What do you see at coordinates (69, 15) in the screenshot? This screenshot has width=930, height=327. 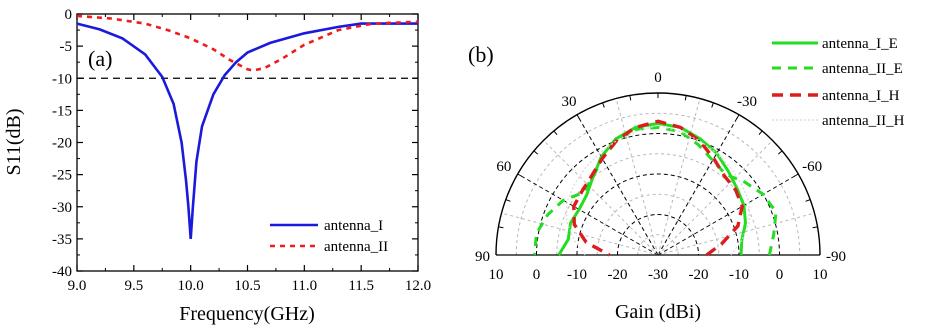 I see `y-tick-label: 0` at bounding box center [69, 15].